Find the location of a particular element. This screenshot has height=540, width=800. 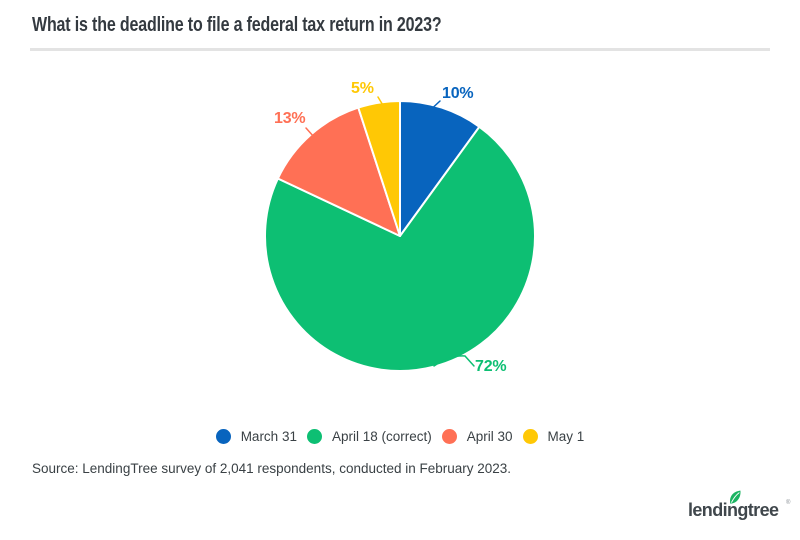

legend-item-may-1: May 1 is located at coordinates (553, 436).